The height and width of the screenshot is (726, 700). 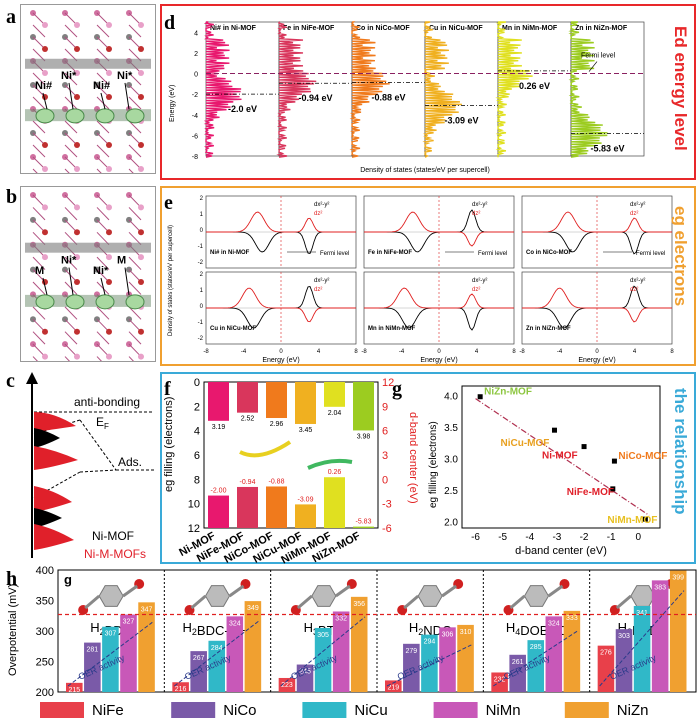 I want to click on f-dband-label: -3.09, so click(x=306, y=499).